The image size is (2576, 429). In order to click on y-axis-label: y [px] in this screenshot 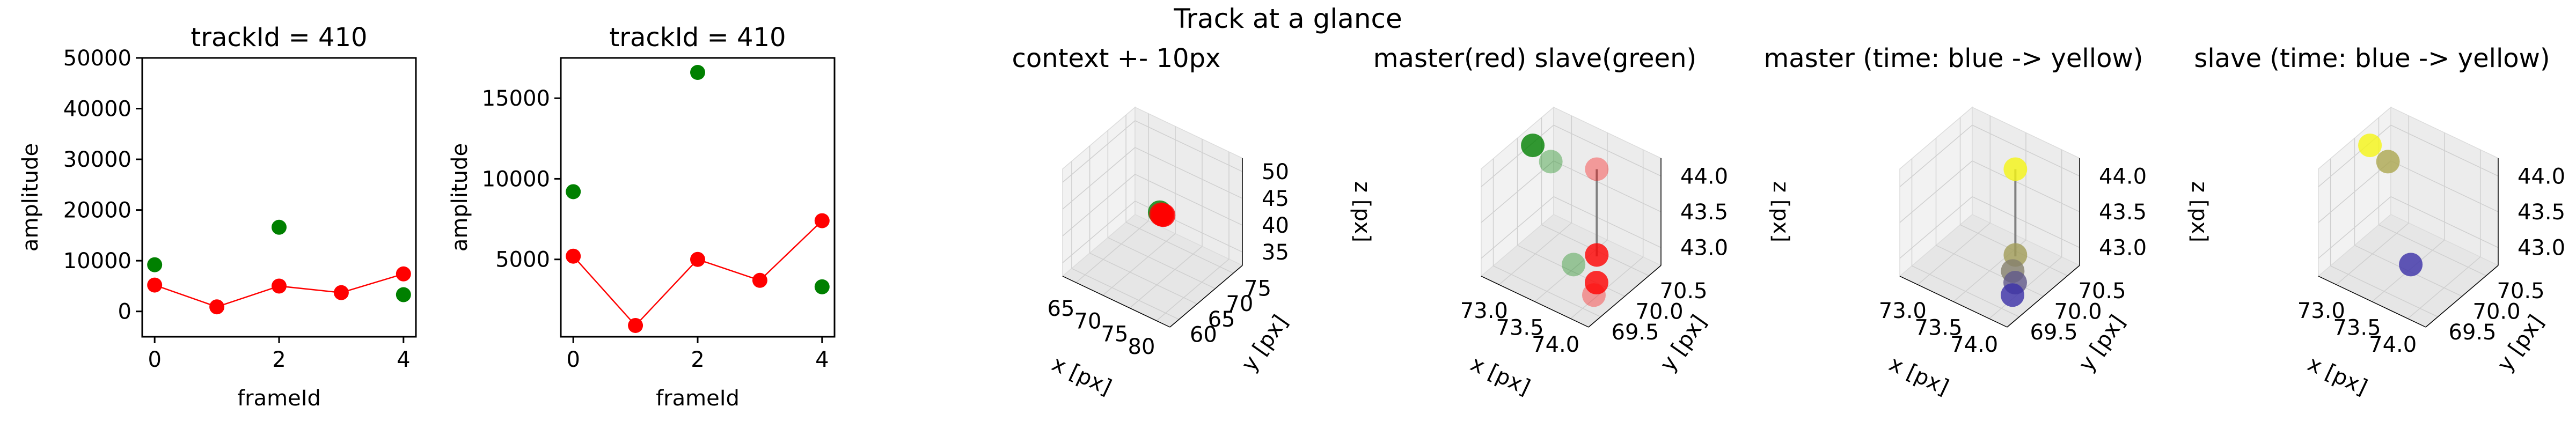, I will do `click(1265, 343)`.